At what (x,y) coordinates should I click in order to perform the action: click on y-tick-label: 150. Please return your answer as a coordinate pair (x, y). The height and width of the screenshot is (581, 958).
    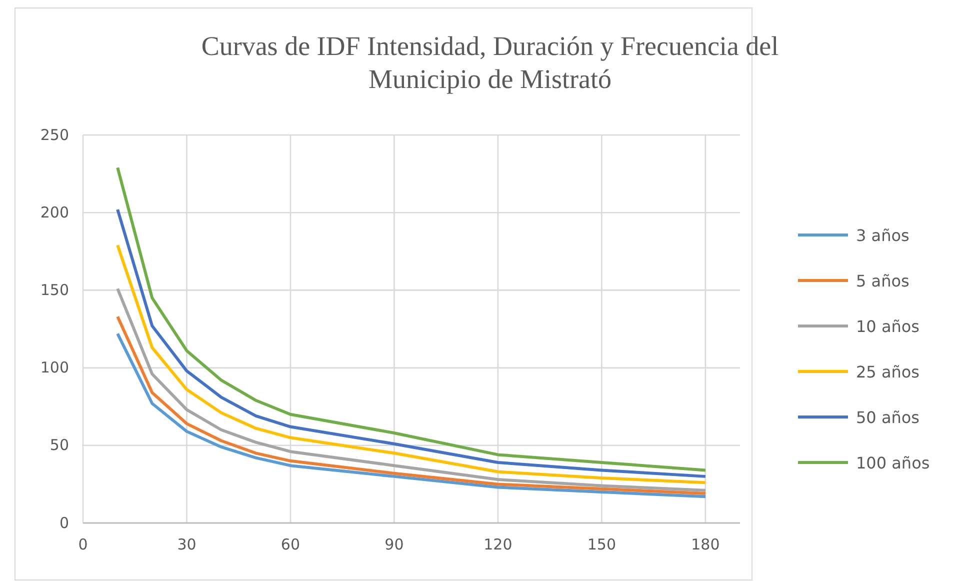
    Looking at the image, I should click on (54, 290).